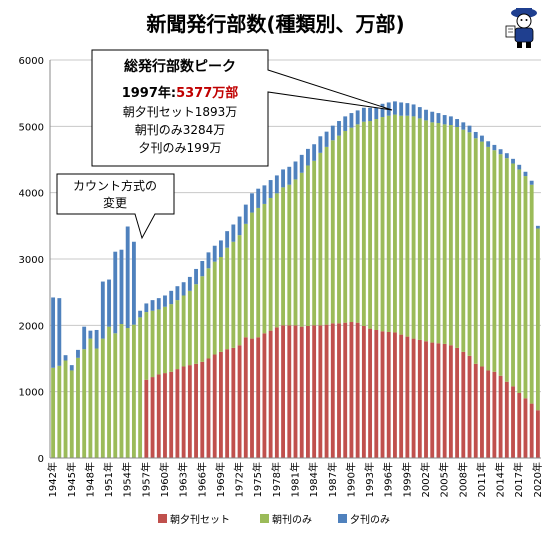  I want to click on x-tick-label: 1993年, so click(369, 479).